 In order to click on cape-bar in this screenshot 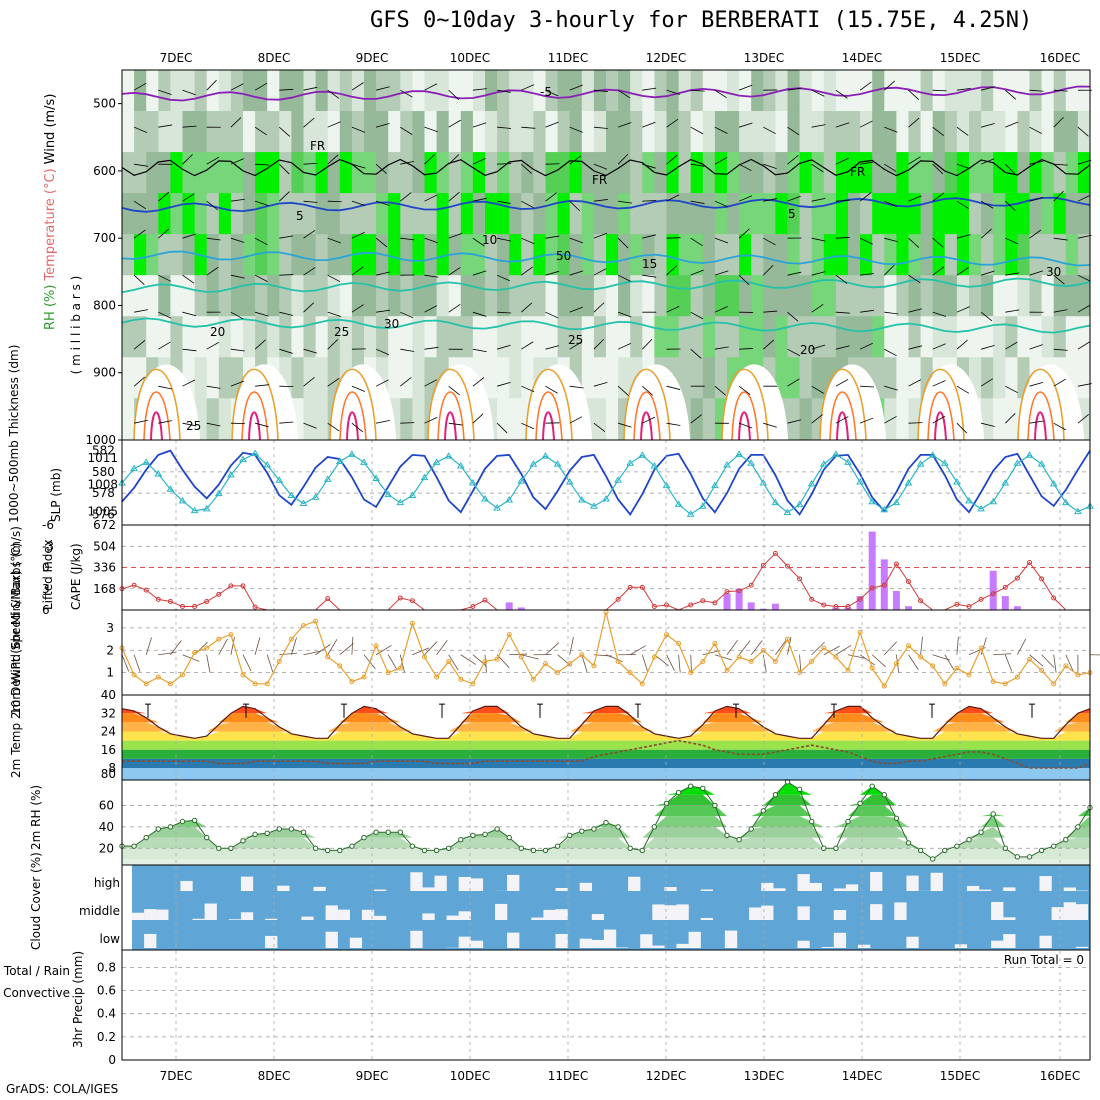, I will do `click(1017, 608)`.